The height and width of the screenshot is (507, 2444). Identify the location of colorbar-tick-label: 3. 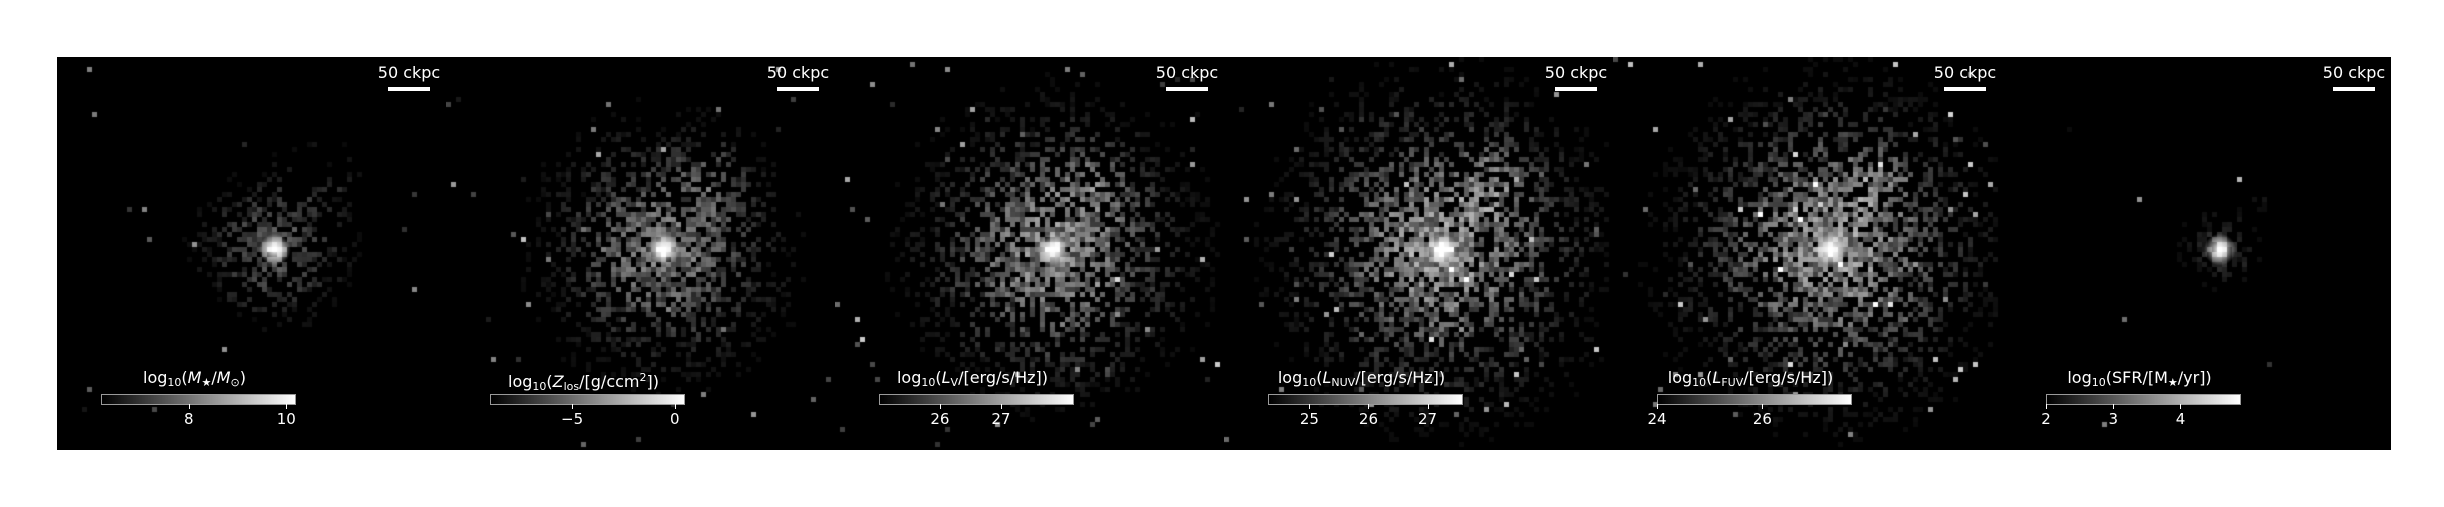
(2113, 419).